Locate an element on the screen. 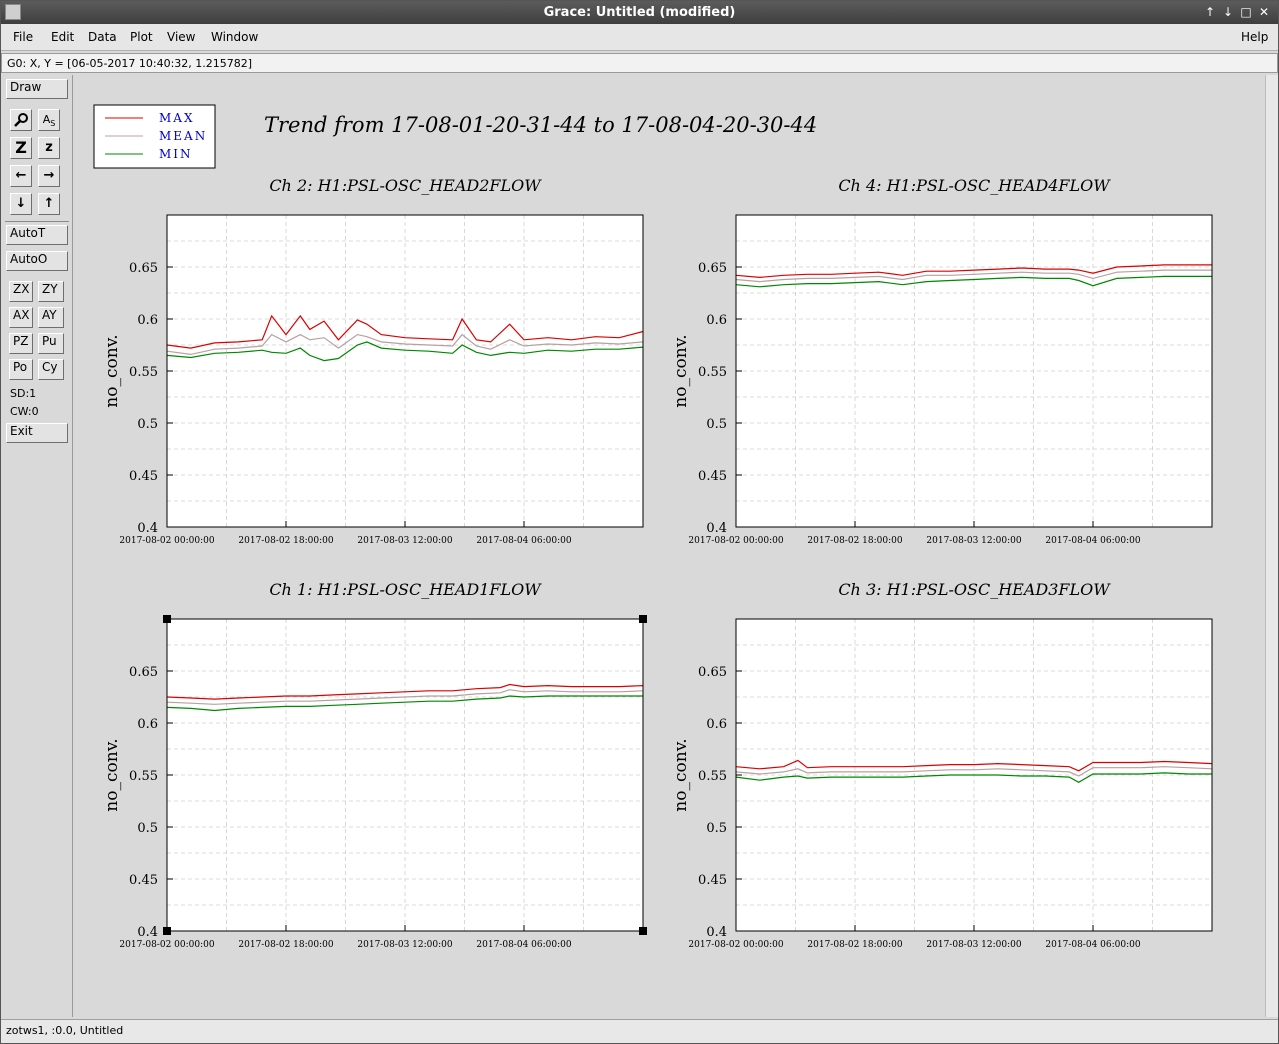  status-text: zotws1, :0.0, Untitled is located at coordinates (65, 1030).